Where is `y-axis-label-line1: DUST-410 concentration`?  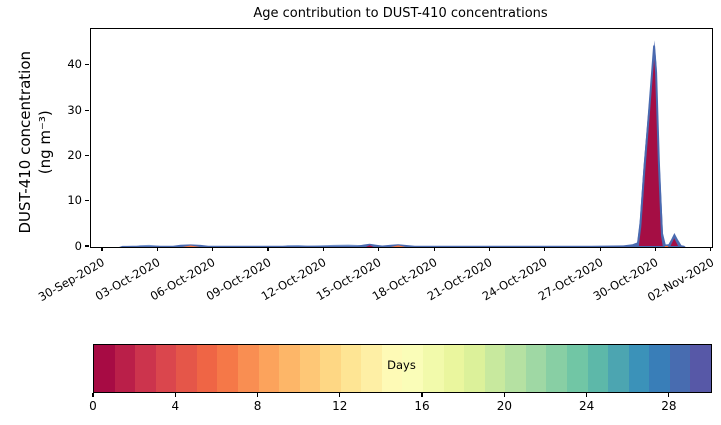 y-axis-label-line1: DUST-410 concentration is located at coordinates (24, 142).